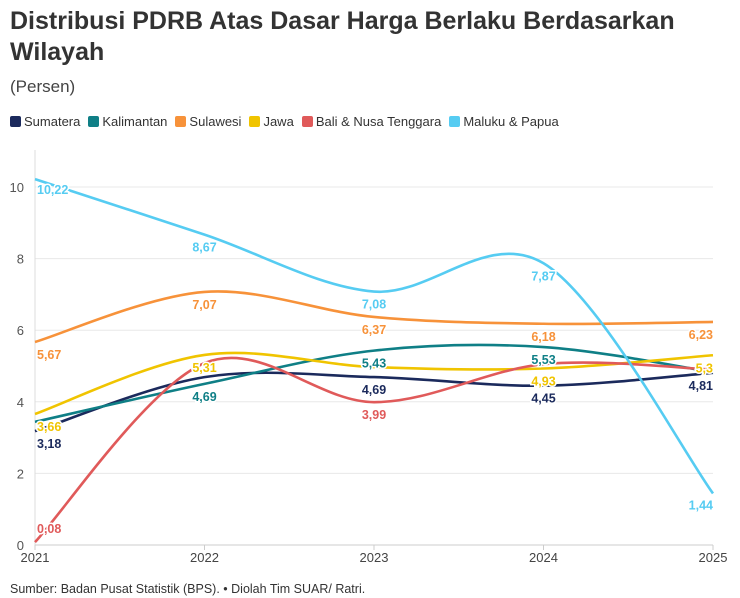 This screenshot has height=598, width=740. What do you see at coordinates (374, 402) in the screenshot?
I see `series-line-sumatera` at bounding box center [374, 402].